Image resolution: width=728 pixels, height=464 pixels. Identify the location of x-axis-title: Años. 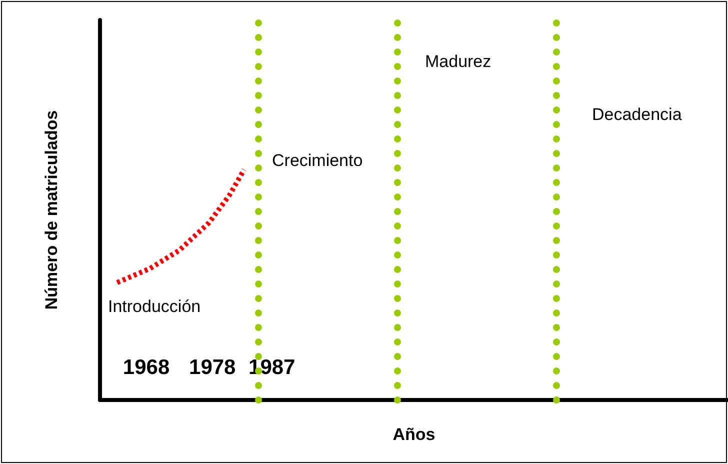
(414, 434).